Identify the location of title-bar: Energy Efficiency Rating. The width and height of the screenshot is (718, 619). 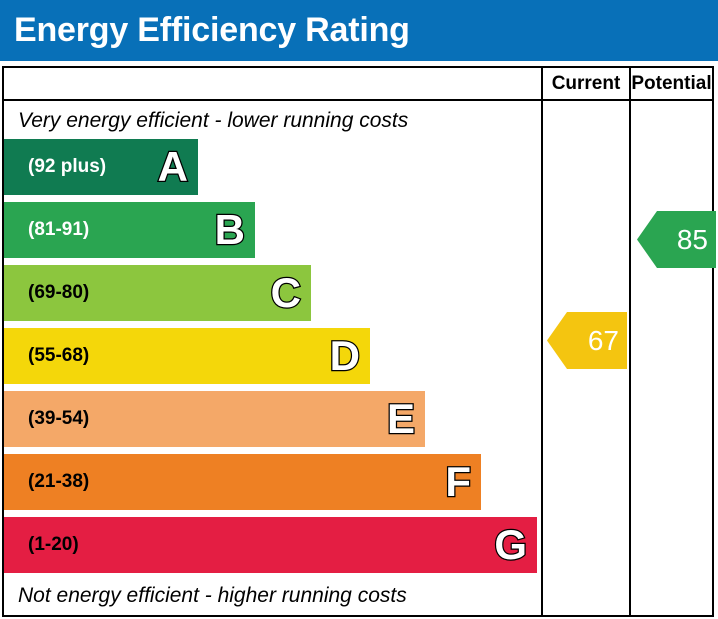
(359, 30).